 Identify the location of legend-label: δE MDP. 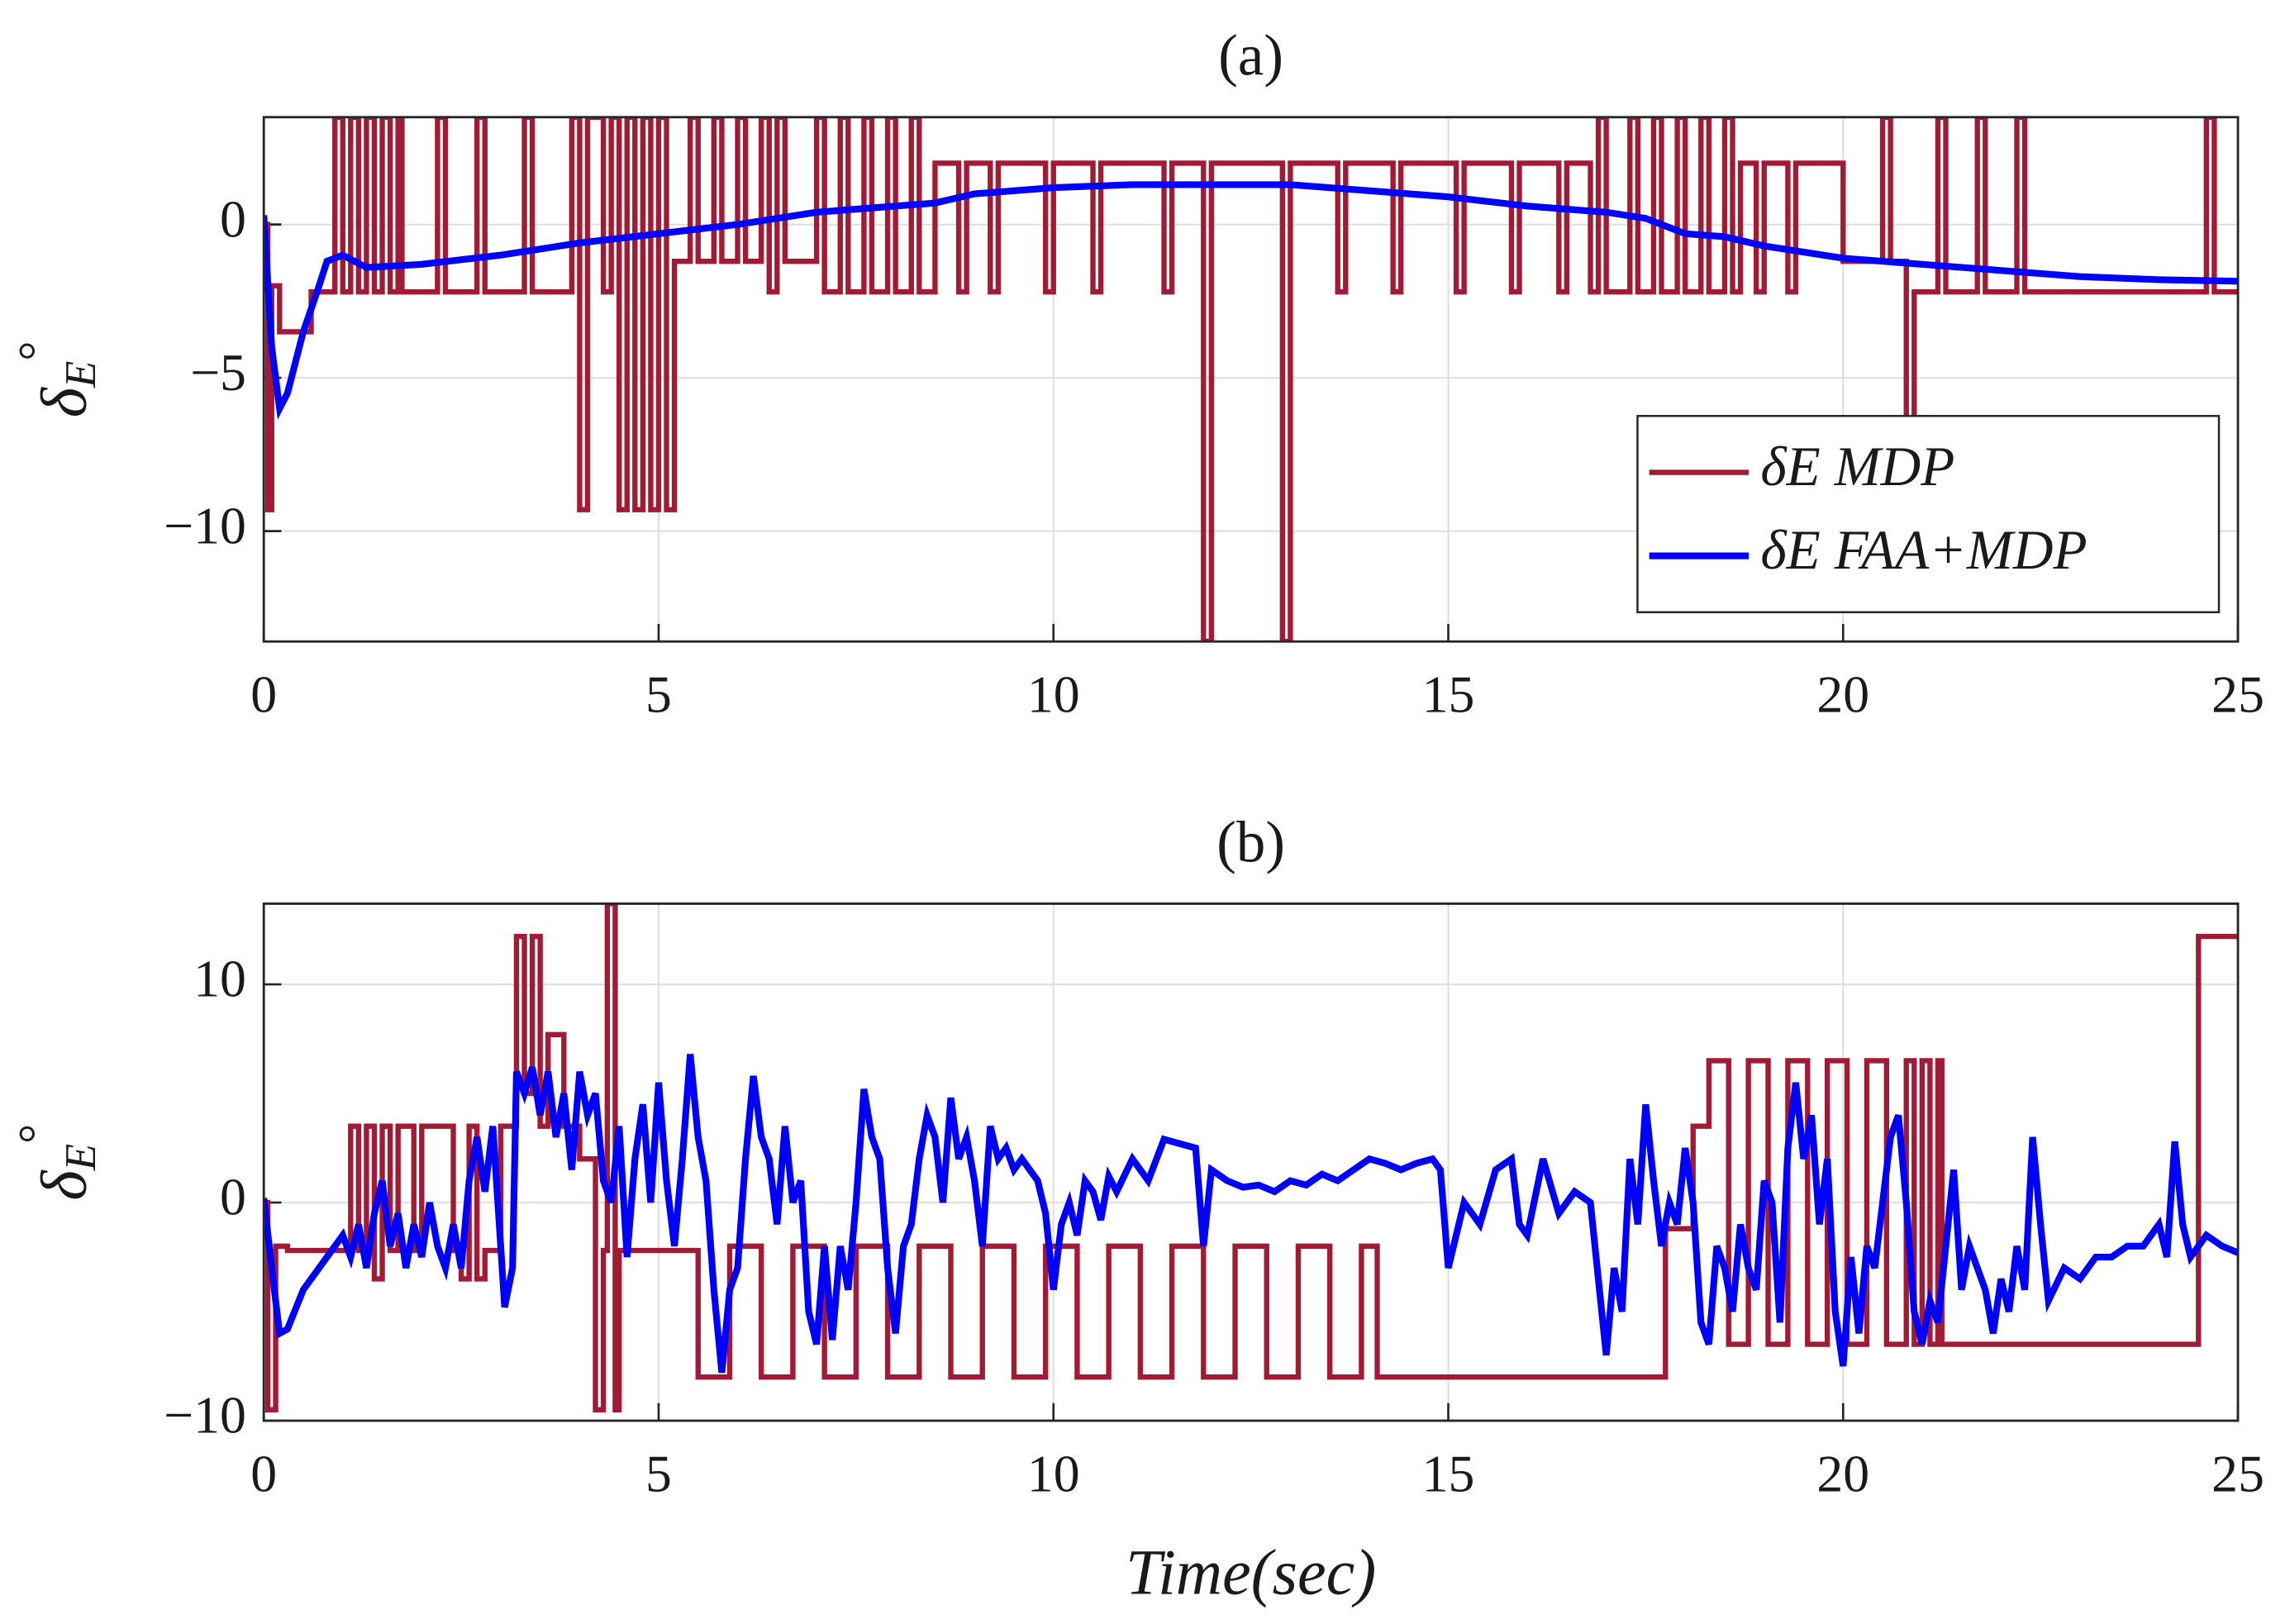
(1857, 467).